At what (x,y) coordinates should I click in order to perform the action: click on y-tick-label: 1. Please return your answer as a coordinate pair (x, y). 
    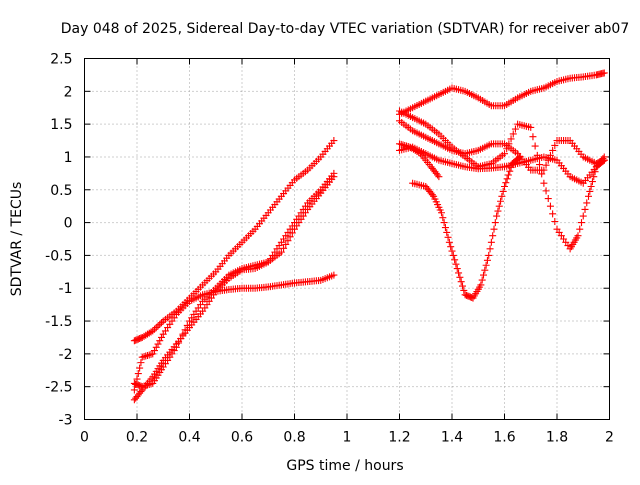
    Looking at the image, I should click on (68, 158).